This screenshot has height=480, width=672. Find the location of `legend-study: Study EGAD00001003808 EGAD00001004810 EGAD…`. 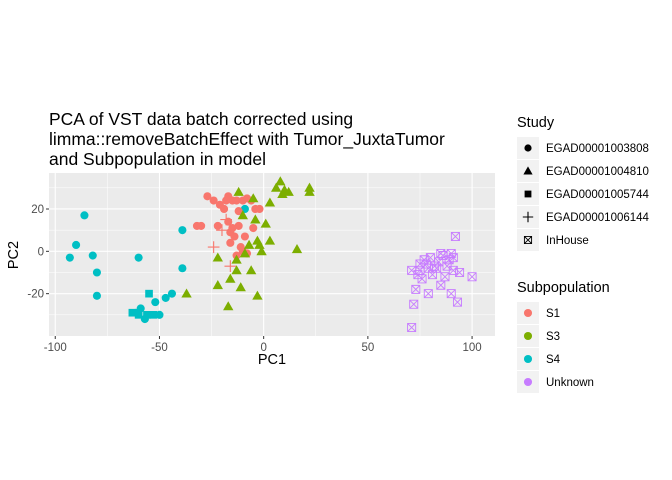

legend-study: Study EGAD00001003808 EGAD00001004810 EGAD… is located at coordinates (583, 183).